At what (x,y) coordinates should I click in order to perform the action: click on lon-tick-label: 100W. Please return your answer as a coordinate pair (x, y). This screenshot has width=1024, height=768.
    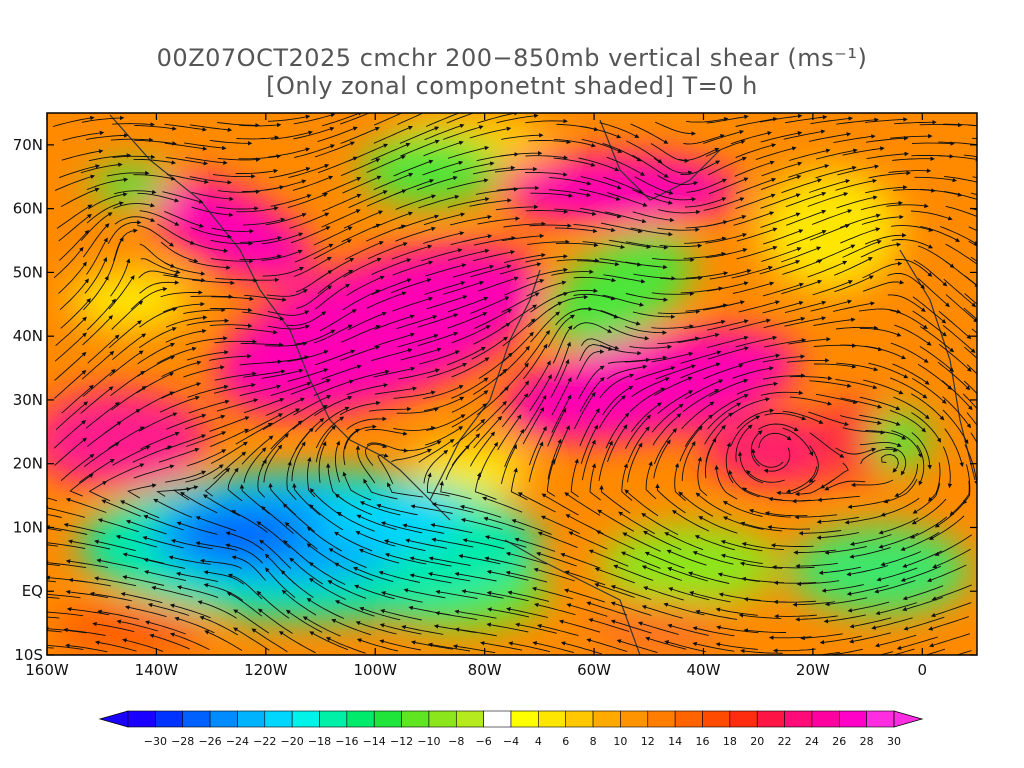
    Looking at the image, I should click on (376, 670).